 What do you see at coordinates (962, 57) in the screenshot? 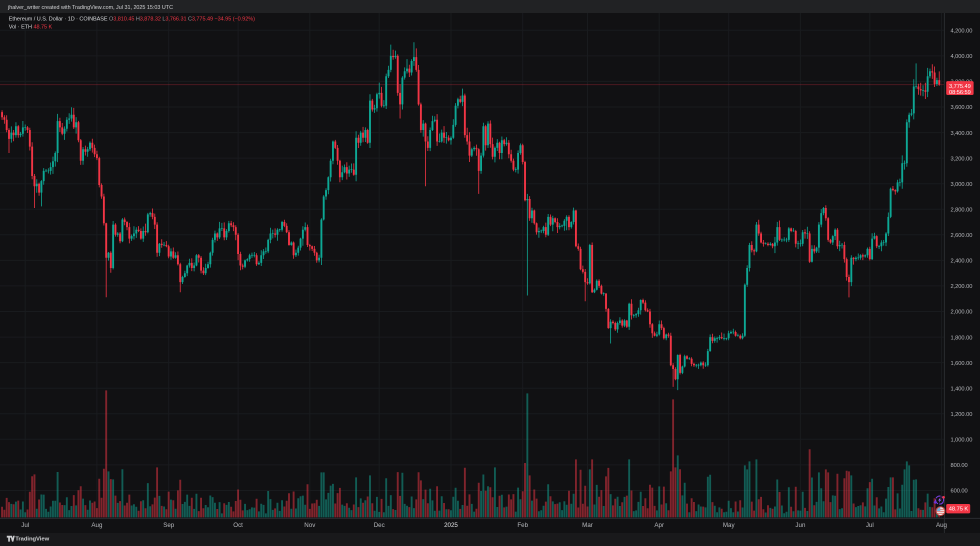
I see `svg-text: 4,000.00` at bounding box center [962, 57].